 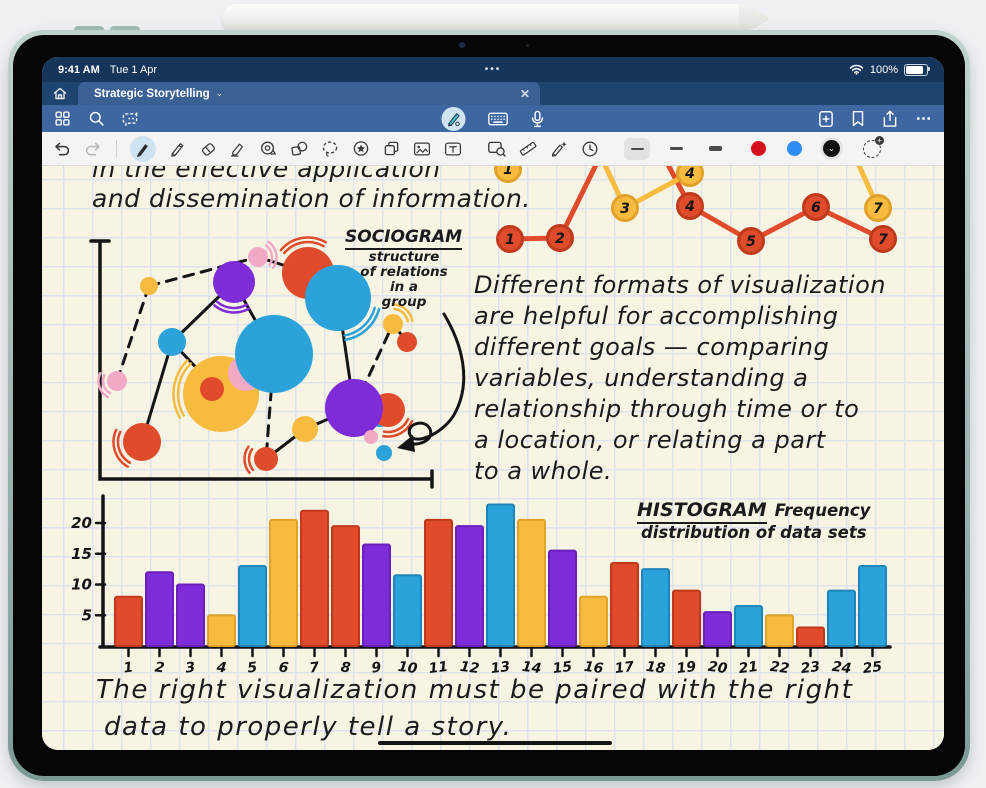 What do you see at coordinates (496, 148) in the screenshot?
I see `zoom-window-tool-icon` at bounding box center [496, 148].